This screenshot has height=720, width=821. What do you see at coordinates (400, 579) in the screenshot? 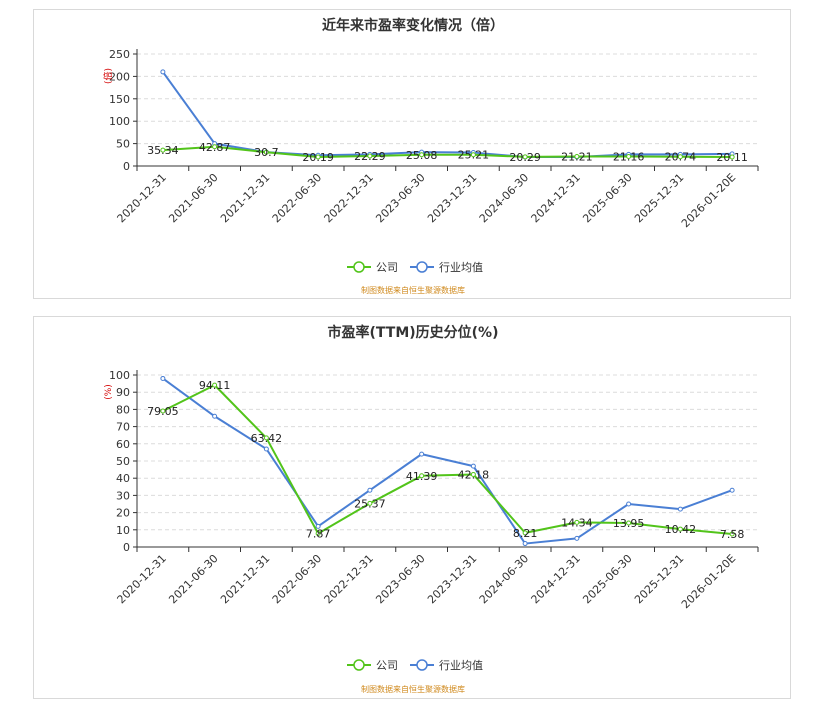
I see `x-tick-label: 2023-06-30` at bounding box center [400, 579].